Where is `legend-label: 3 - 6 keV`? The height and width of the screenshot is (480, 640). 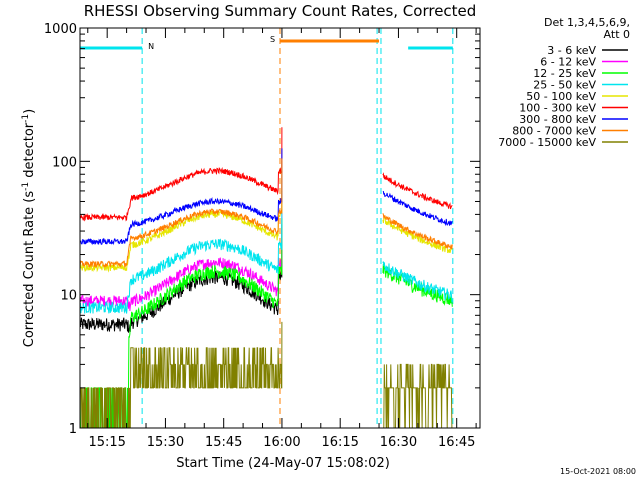
legend-label: 3 - 6 keV is located at coordinates (571, 50).